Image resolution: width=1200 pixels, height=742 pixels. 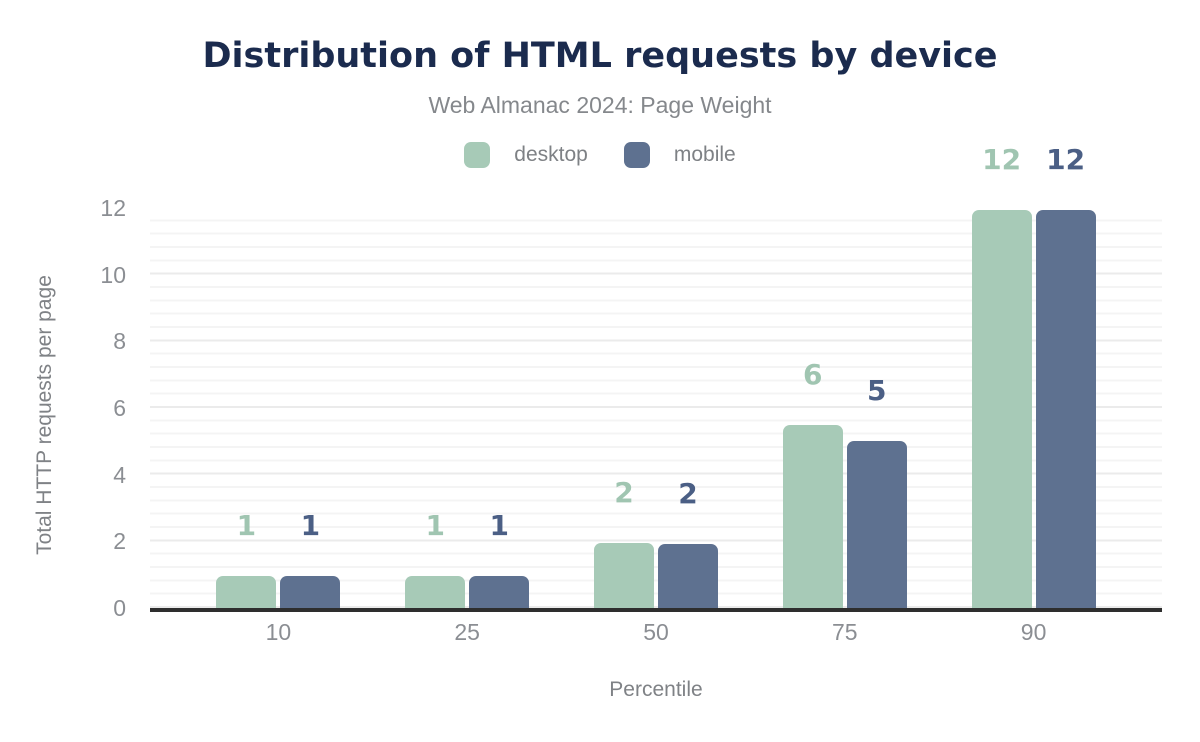 I want to click on bar-wrap-desktop-p50: 2, so click(x=623, y=542).